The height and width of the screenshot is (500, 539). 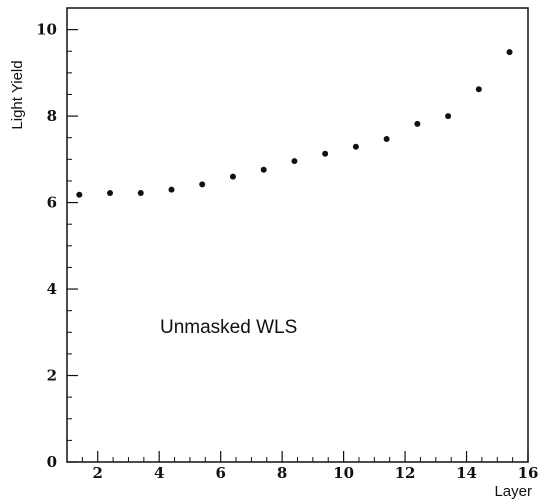 What do you see at coordinates (220, 473) in the screenshot?
I see `x-tick-label: 6` at bounding box center [220, 473].